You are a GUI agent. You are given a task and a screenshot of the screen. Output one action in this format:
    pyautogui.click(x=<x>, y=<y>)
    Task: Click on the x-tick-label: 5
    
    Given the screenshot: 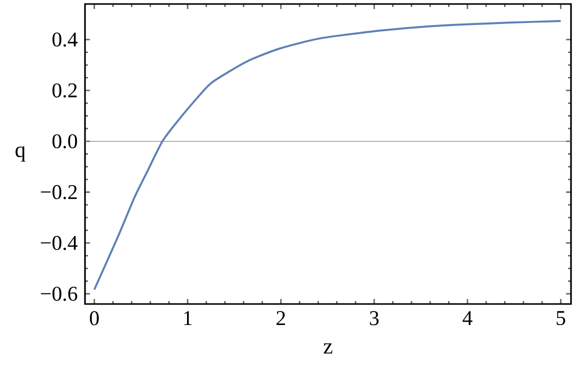 What is the action you would take?
    pyautogui.click(x=561, y=318)
    